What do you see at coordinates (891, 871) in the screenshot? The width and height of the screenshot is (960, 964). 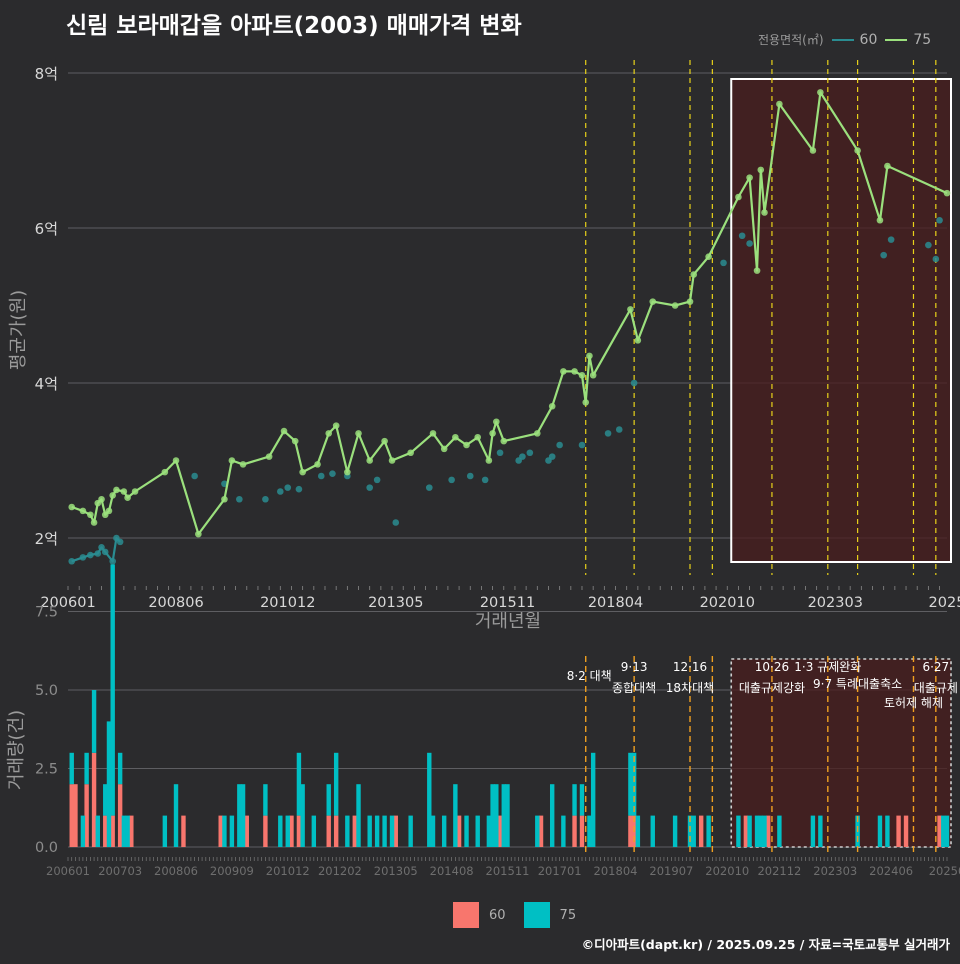 I see `volume-x-tick-15: 202406` at bounding box center [891, 871].